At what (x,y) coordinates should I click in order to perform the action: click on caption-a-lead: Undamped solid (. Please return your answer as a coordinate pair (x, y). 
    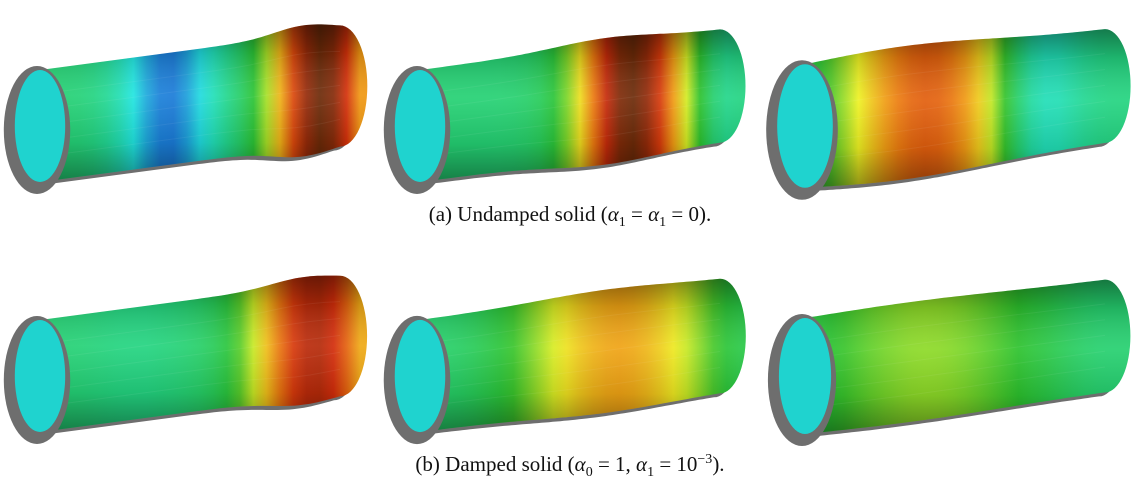
    Looking at the image, I should click on (532, 214).